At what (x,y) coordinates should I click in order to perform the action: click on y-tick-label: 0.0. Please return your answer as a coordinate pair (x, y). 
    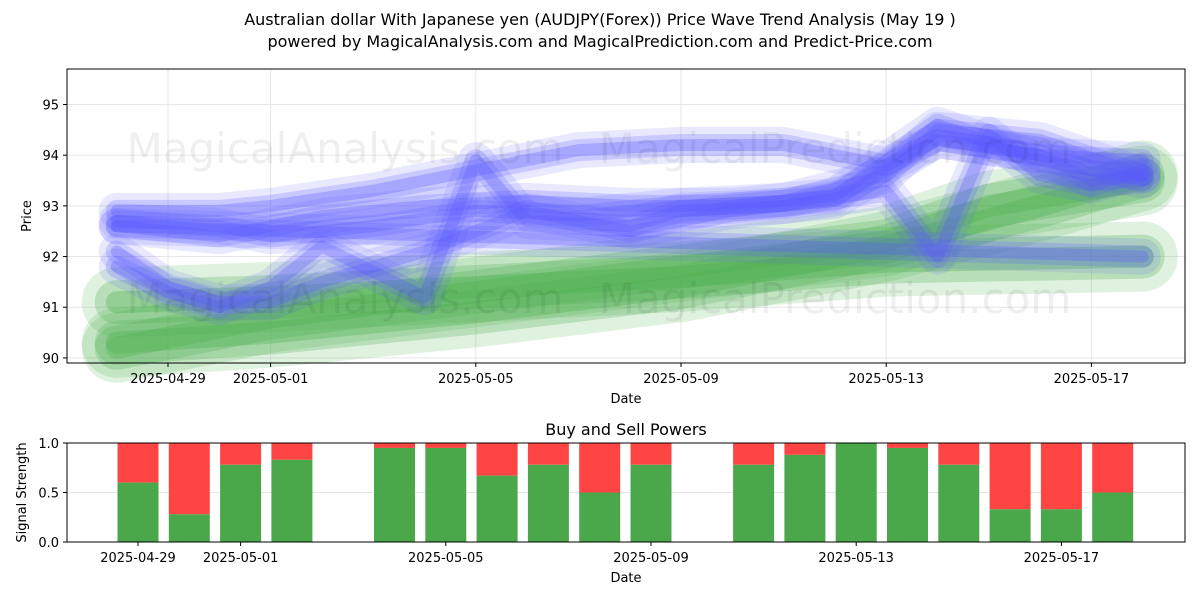
    Looking at the image, I should click on (48, 543).